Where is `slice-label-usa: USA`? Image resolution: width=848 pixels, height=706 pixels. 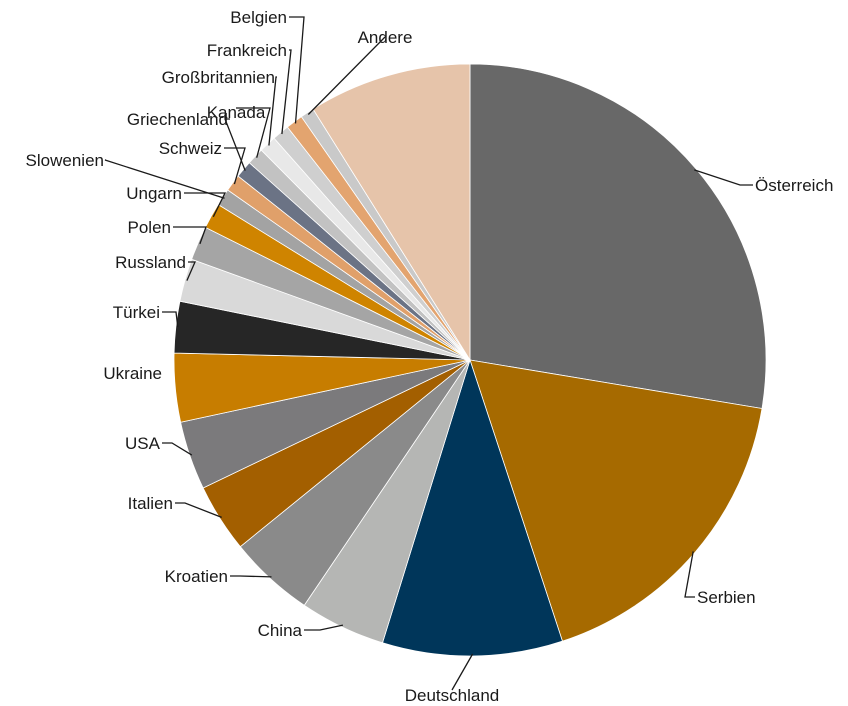 slice-label-usa: USA is located at coordinates (143, 443).